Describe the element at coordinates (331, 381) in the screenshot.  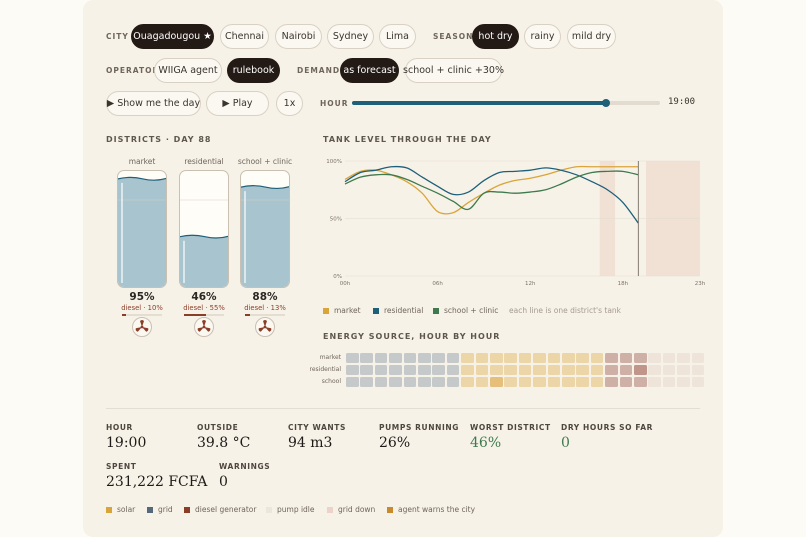
I see `energy-row-label: school` at that location.